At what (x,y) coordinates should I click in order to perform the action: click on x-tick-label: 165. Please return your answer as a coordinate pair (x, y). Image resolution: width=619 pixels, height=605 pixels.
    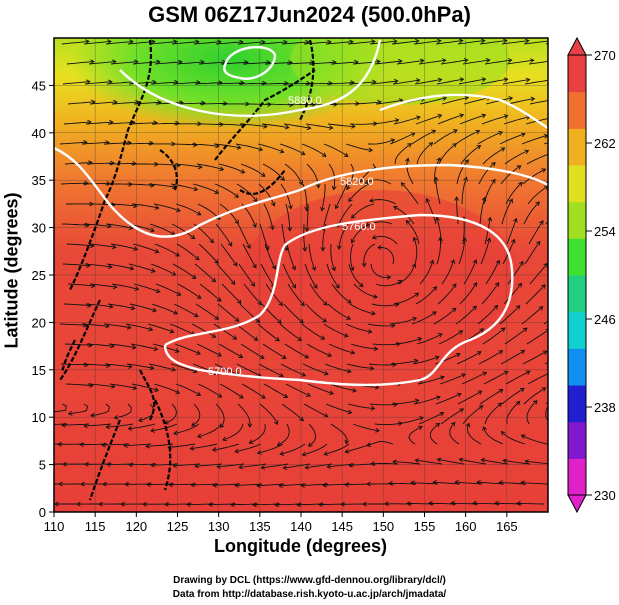
    Looking at the image, I should click on (507, 526).